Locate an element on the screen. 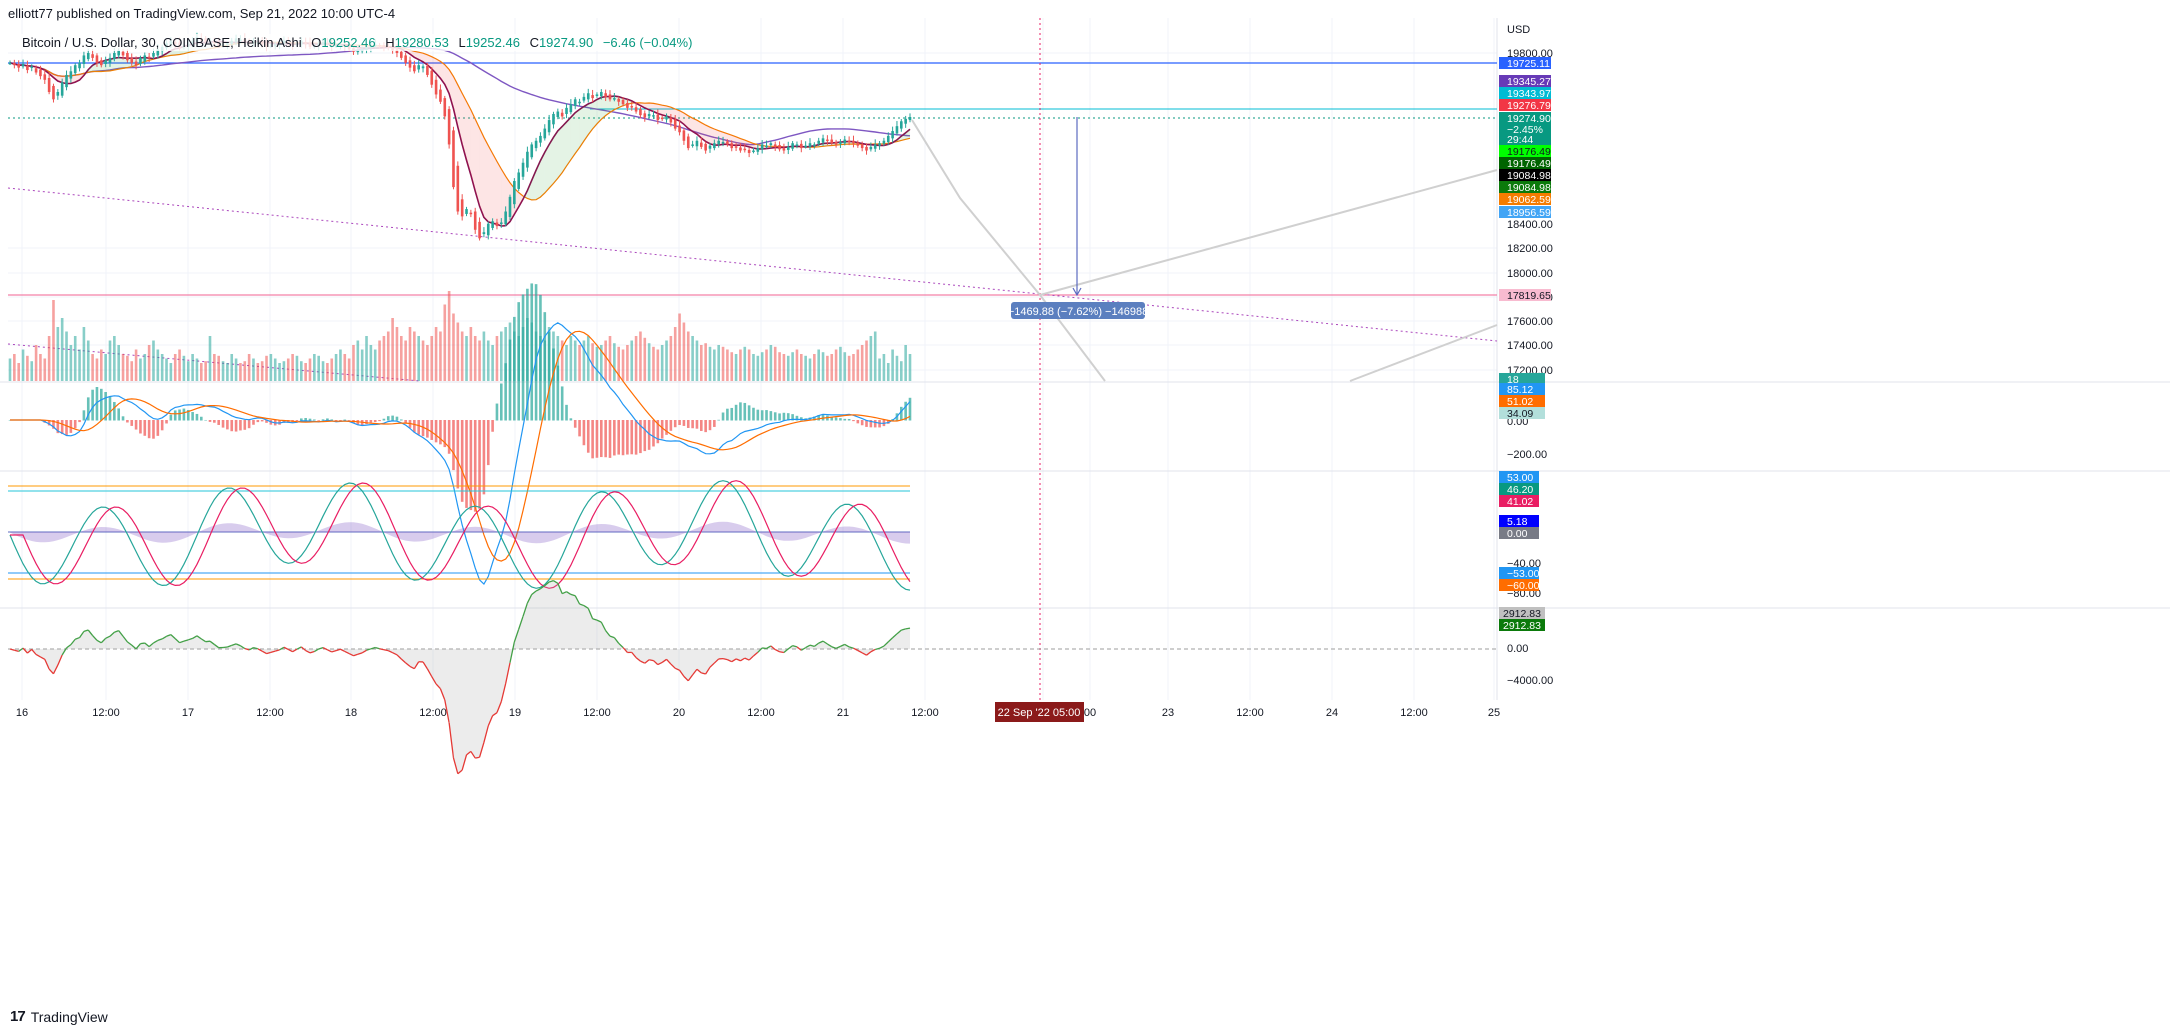 The width and height of the screenshot is (2170, 1034). macd-label: 34.09 is located at coordinates (1520, 414).